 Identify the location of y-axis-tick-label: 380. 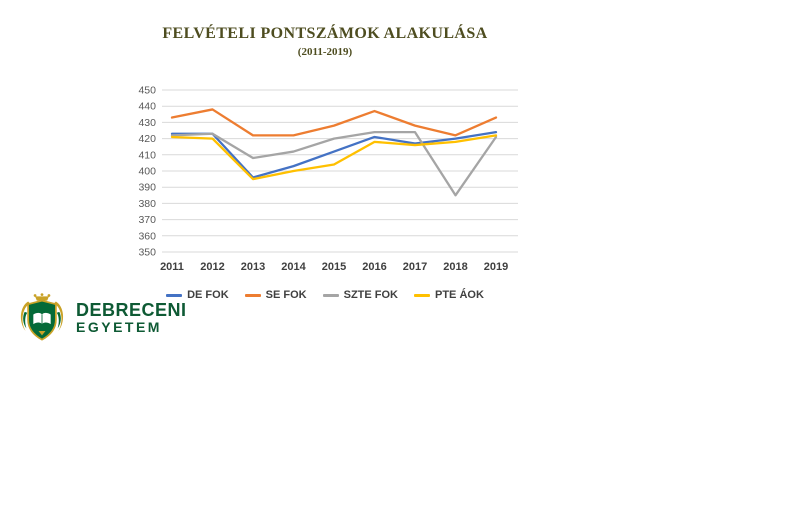
(147, 204).